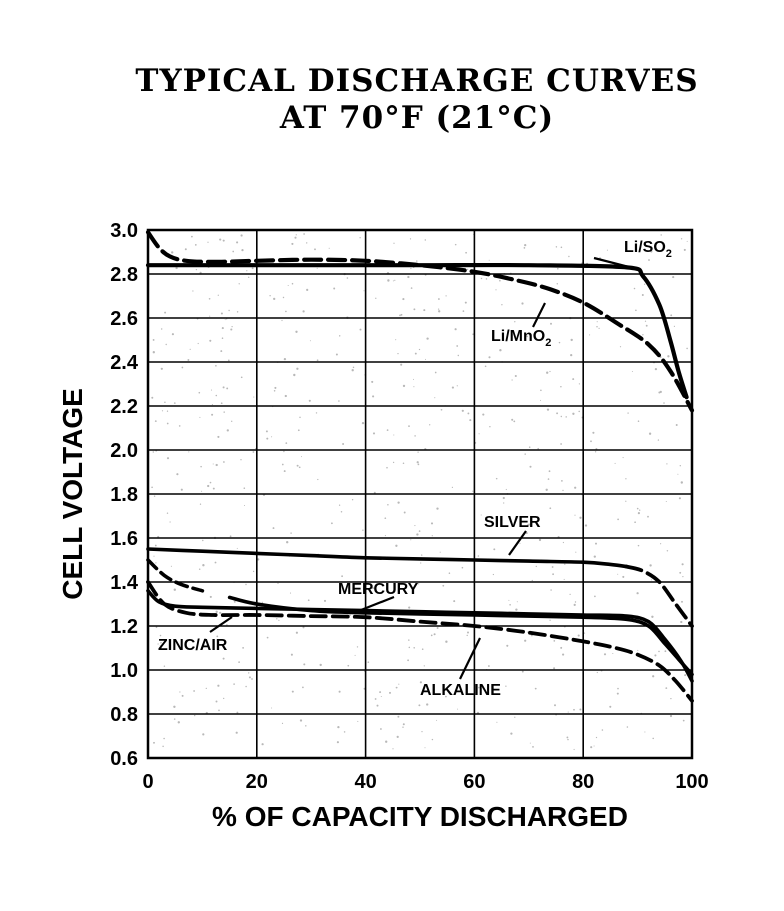 The image size is (784, 911). Describe the element at coordinates (124, 275) in the screenshot. I see `y-tick-label: 2.8` at that location.